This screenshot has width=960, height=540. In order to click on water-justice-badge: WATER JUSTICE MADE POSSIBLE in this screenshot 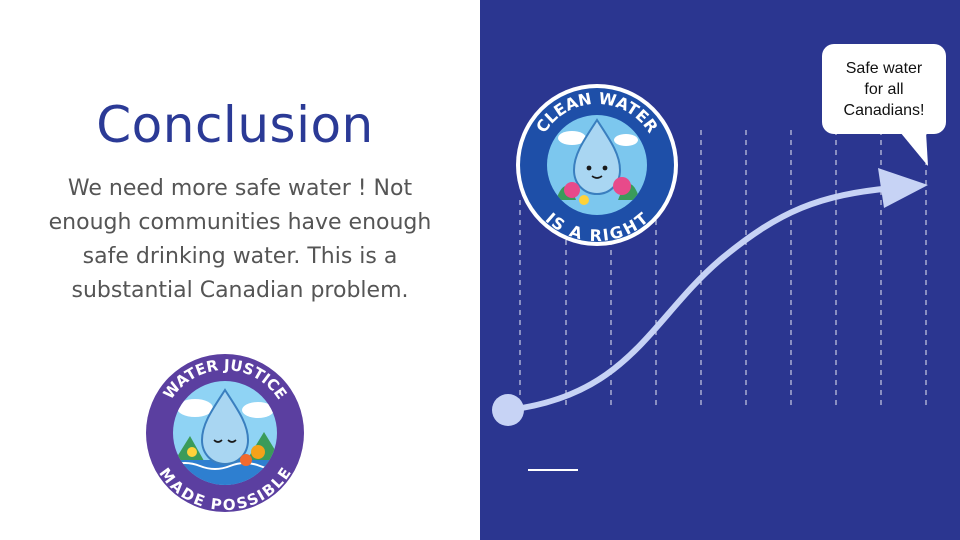, I will do `click(225, 433)`.